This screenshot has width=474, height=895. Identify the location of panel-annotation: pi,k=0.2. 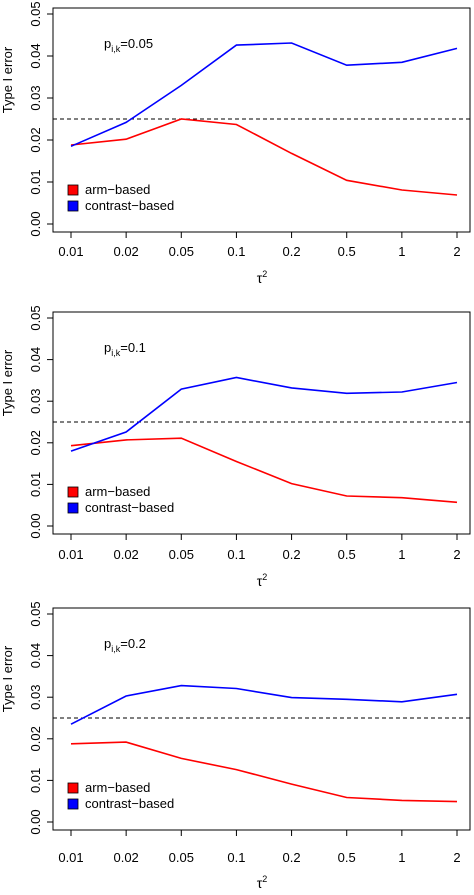
(125, 645).